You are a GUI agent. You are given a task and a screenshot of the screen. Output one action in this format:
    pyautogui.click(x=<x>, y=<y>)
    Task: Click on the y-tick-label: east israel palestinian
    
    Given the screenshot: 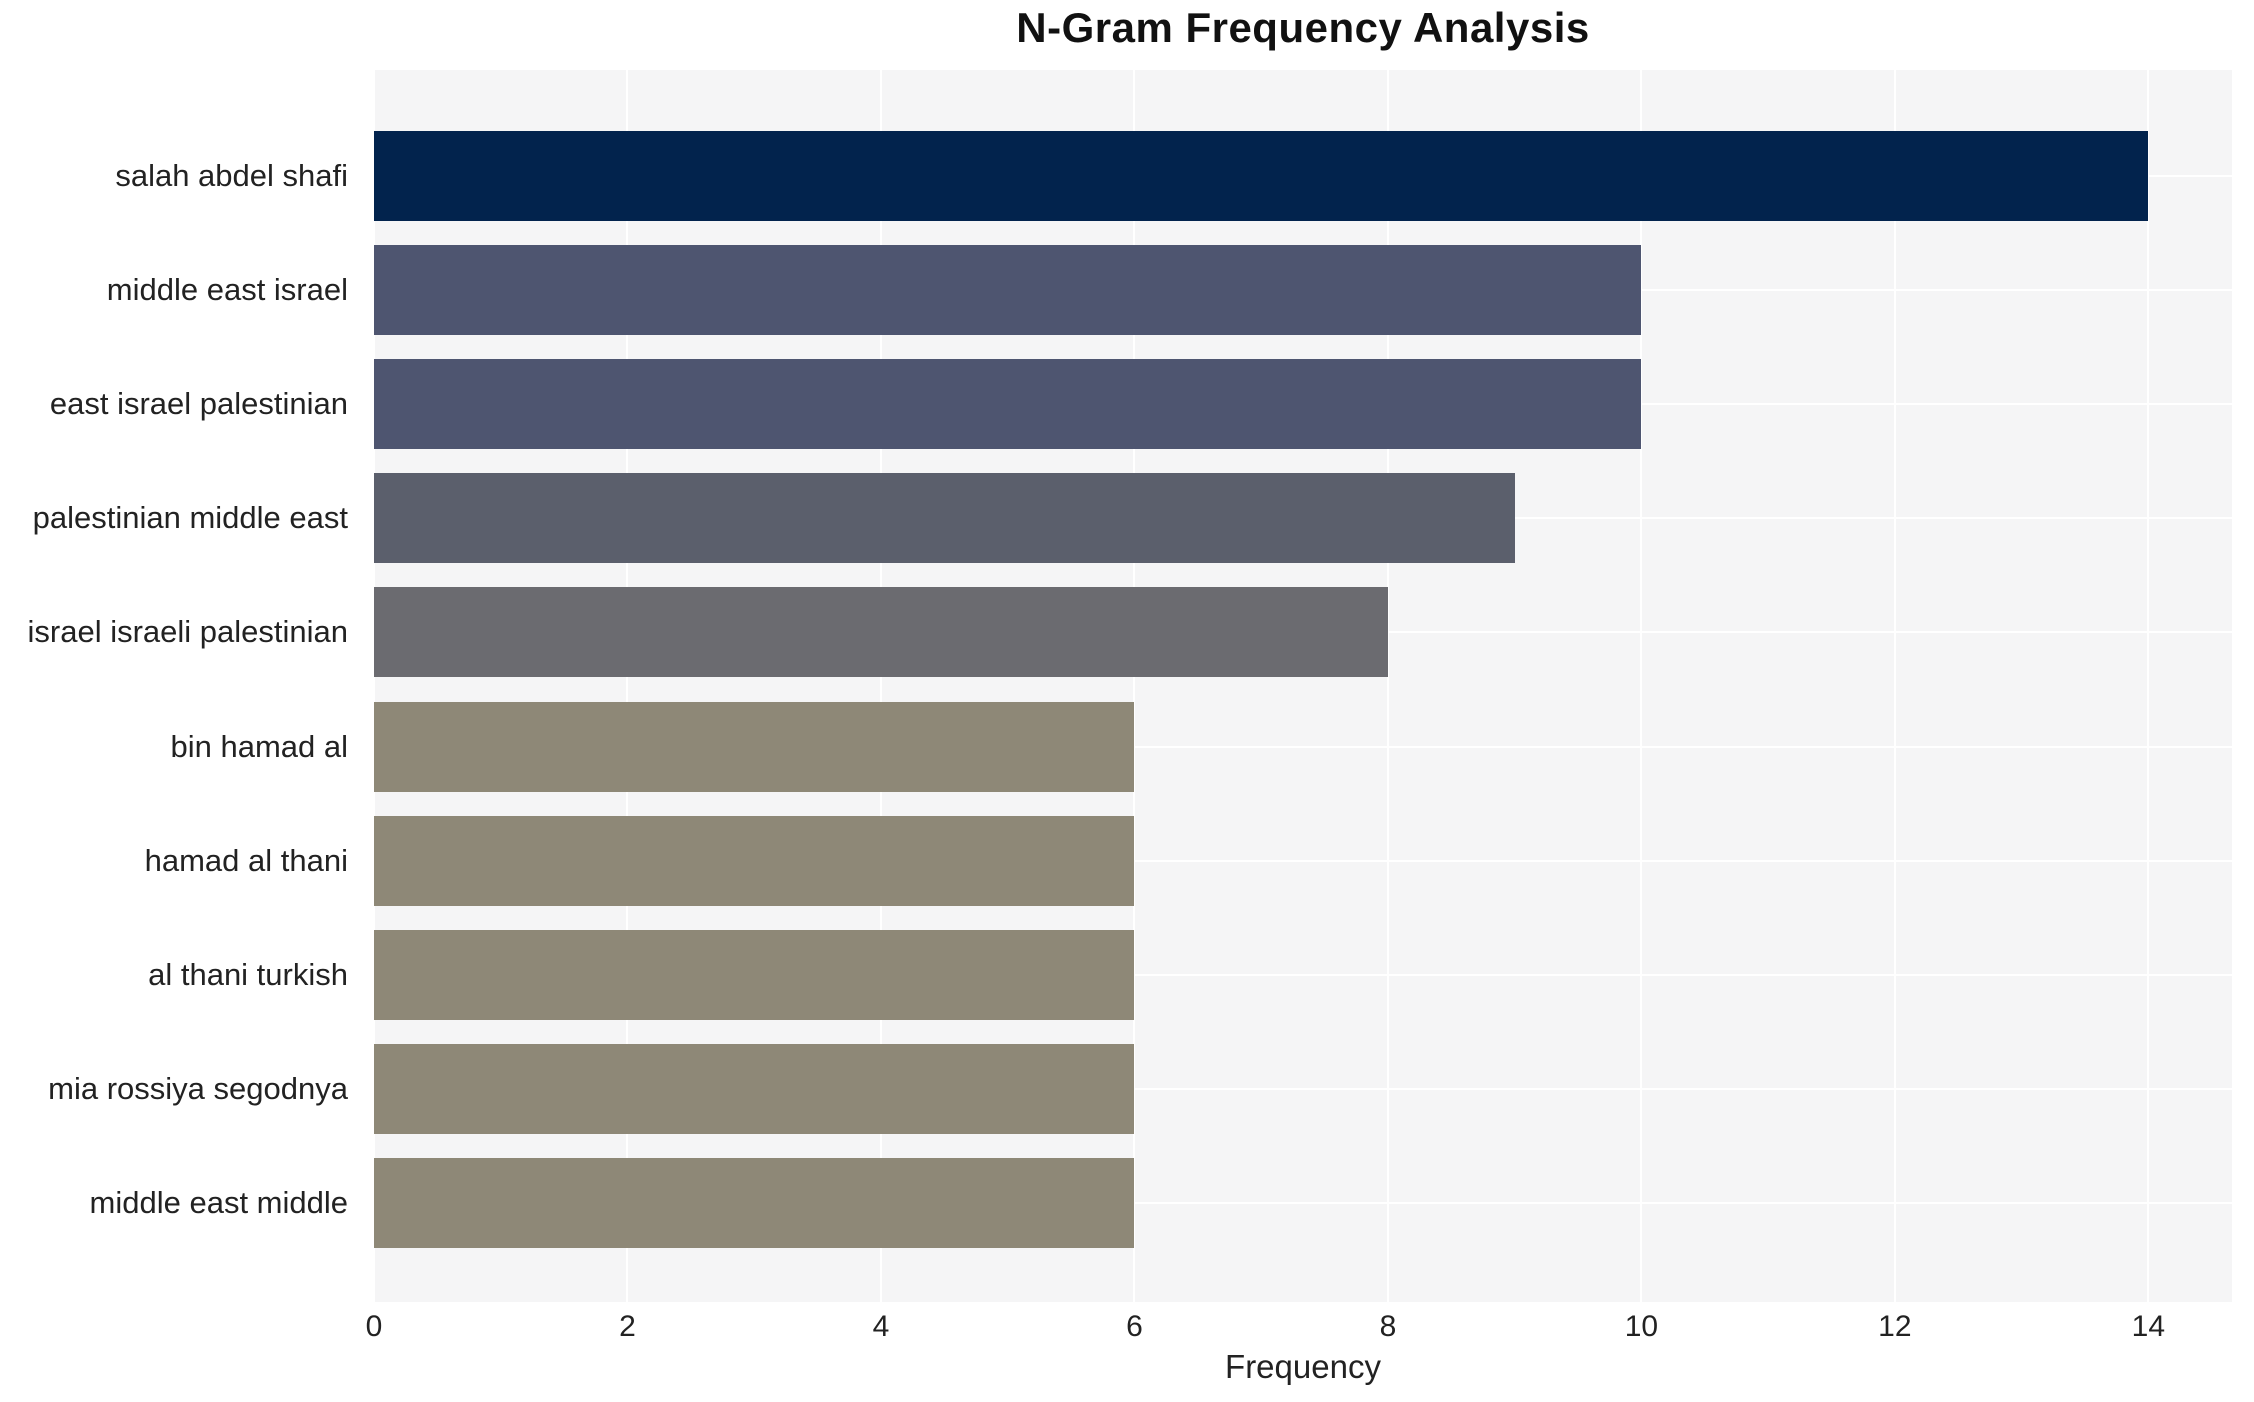 What is the action you would take?
    pyautogui.click(x=198, y=403)
    